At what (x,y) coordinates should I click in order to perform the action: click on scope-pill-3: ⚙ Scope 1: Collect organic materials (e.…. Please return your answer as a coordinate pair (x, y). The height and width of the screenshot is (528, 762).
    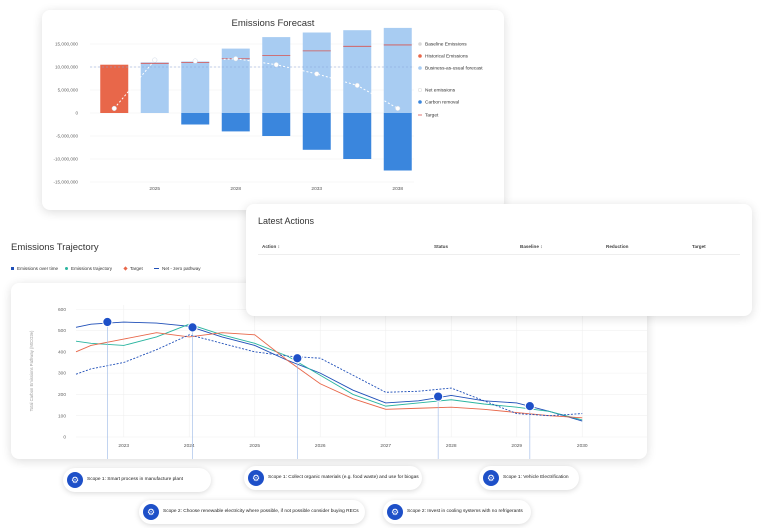
    Looking at the image, I should click on (333, 478).